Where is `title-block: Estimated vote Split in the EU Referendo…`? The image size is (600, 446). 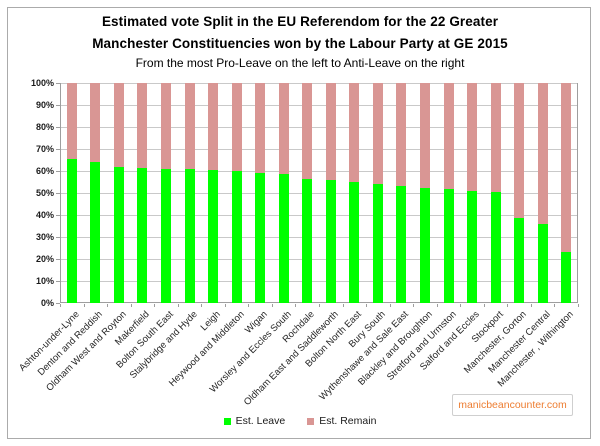 title-block: Estimated vote Split in the EU Referendo… is located at coordinates (300, 41).